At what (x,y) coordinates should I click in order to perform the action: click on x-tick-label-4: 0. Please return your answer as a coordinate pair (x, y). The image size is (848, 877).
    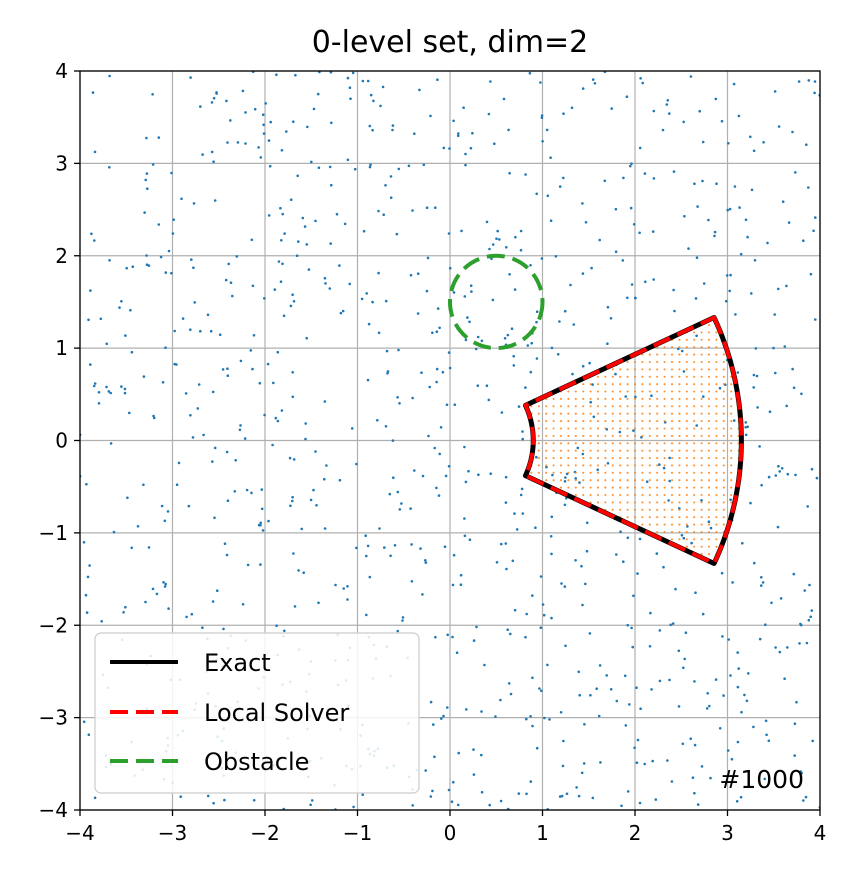
    Looking at the image, I should click on (450, 833).